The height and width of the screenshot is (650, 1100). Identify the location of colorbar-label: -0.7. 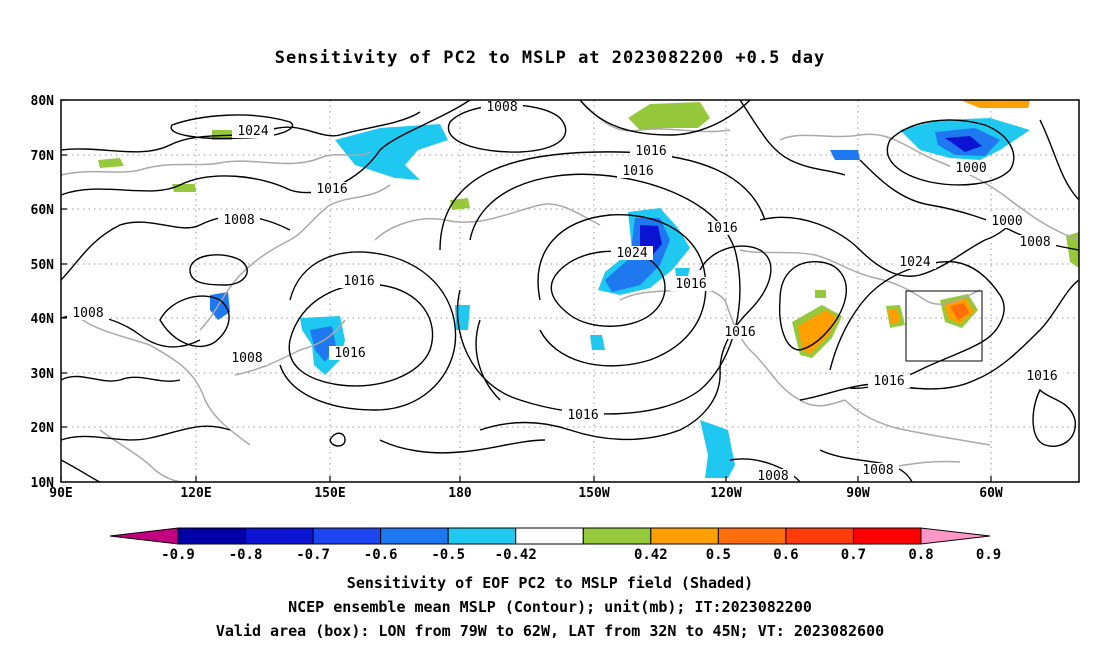
(313, 555).